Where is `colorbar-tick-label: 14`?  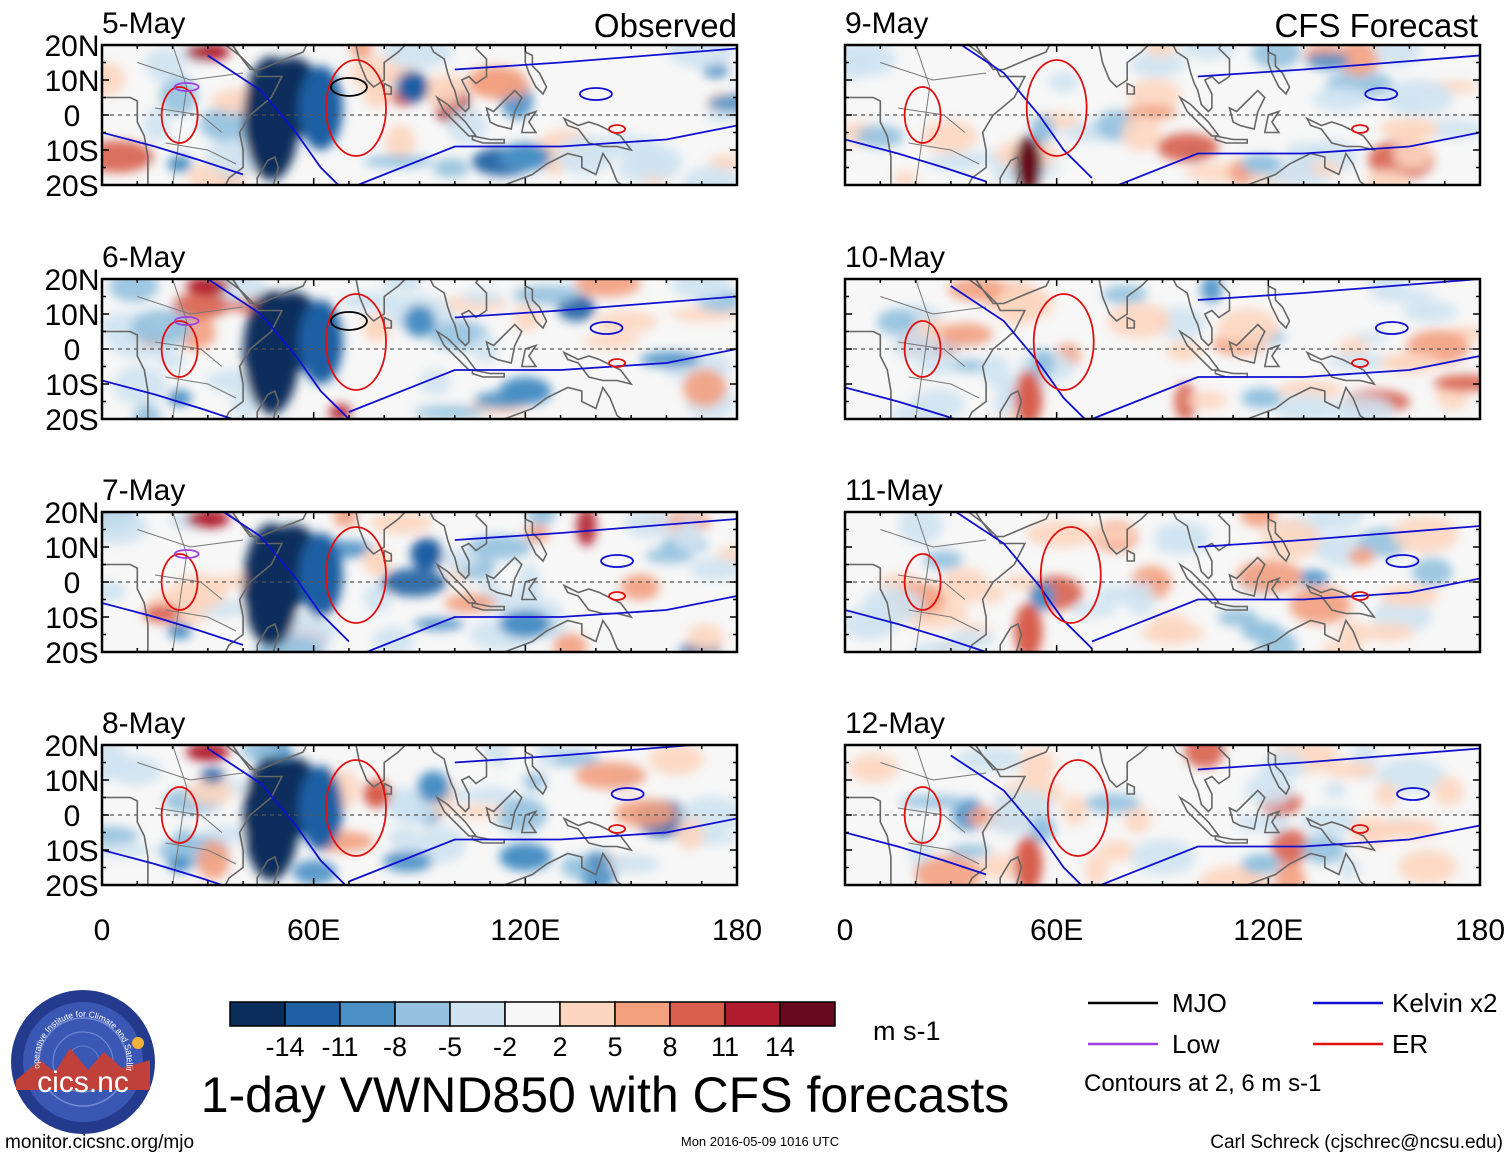 colorbar-tick-label: 14 is located at coordinates (780, 1047).